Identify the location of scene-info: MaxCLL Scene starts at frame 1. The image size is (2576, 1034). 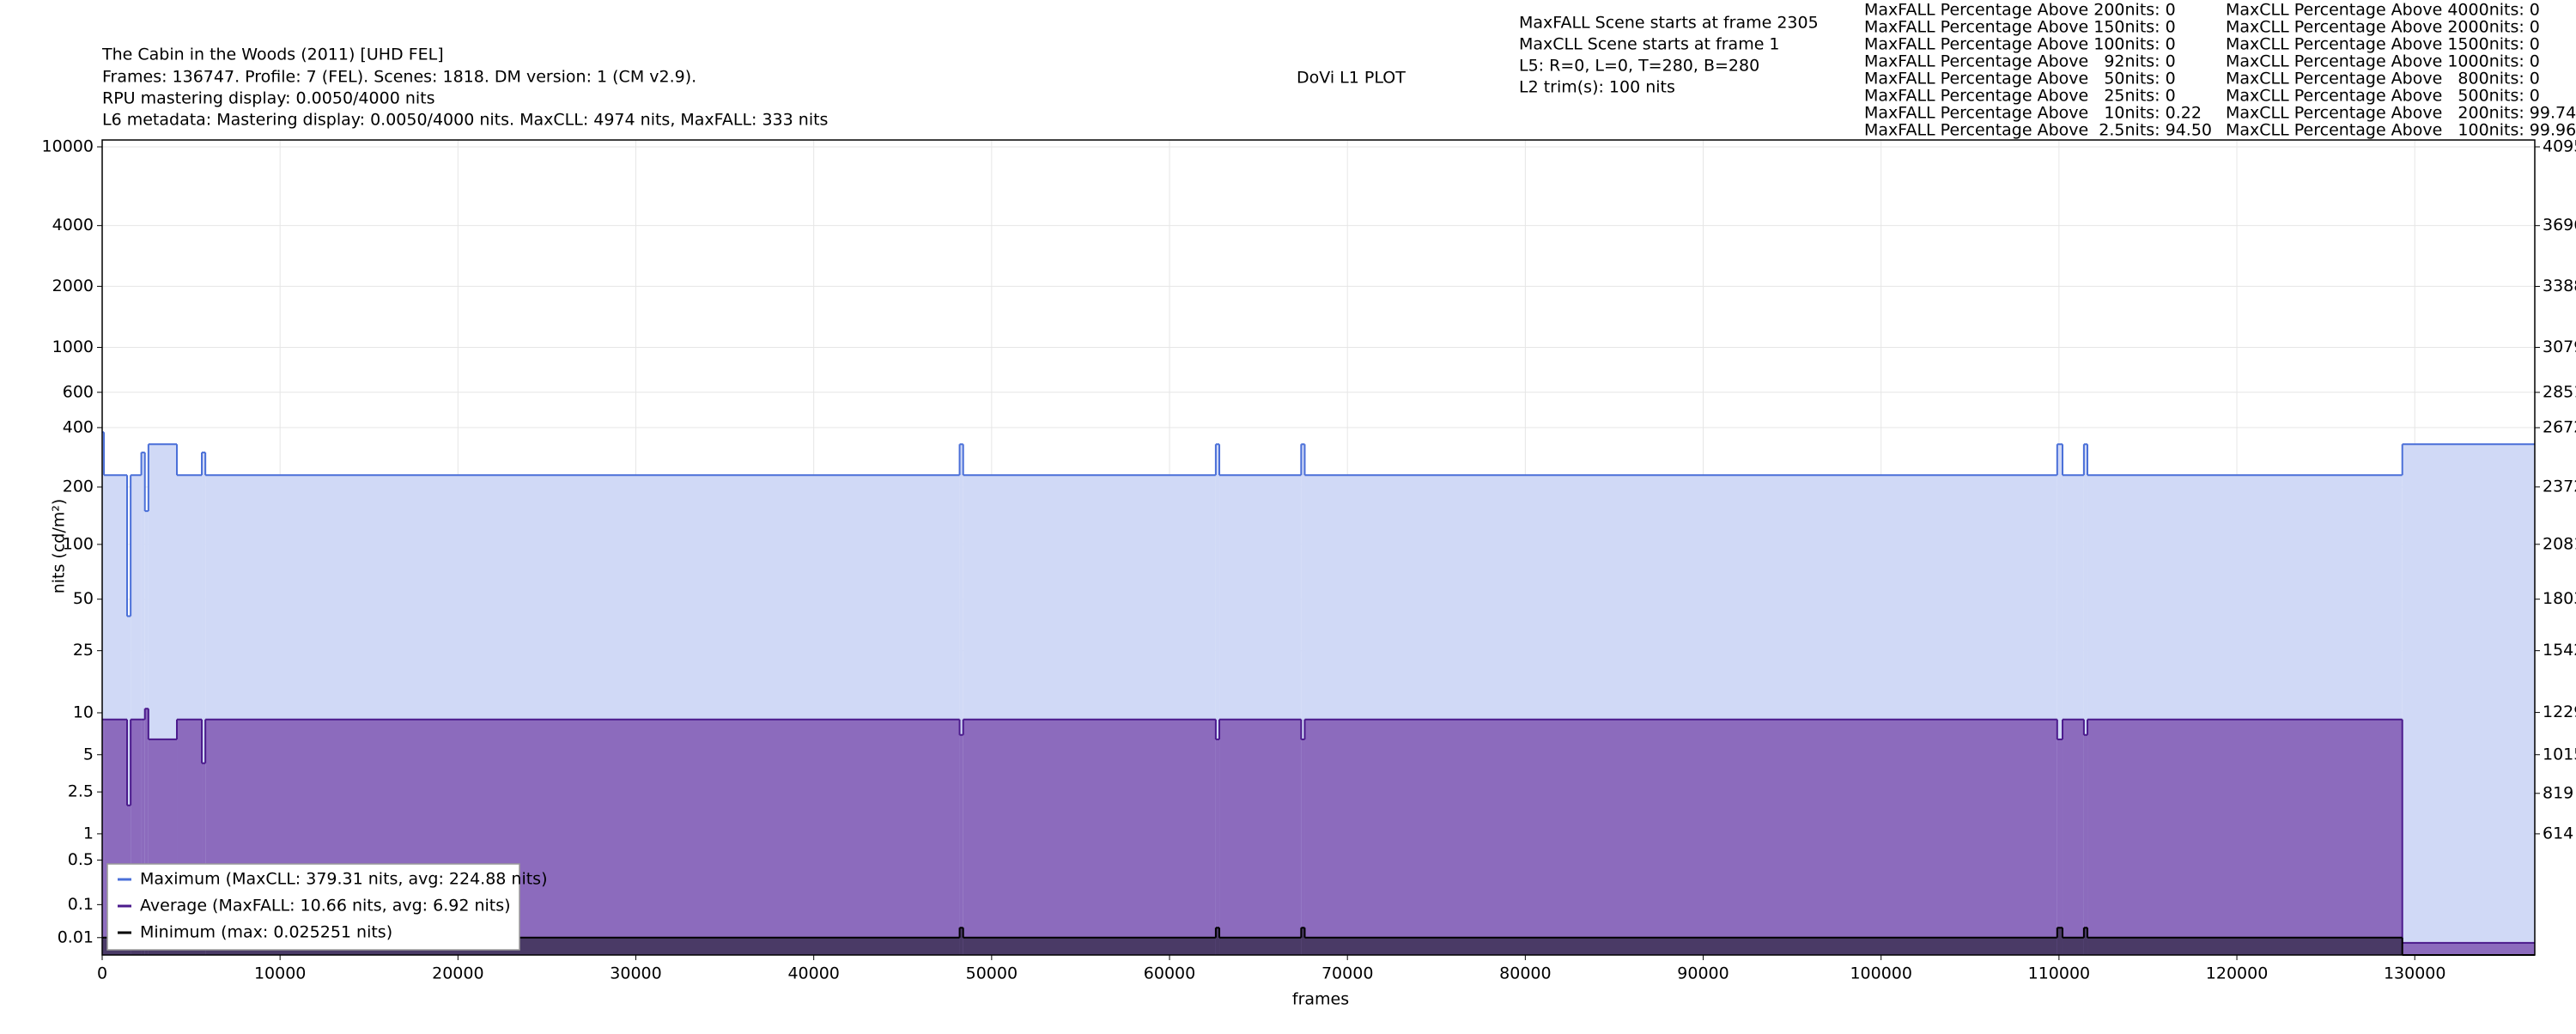
(1649, 44).